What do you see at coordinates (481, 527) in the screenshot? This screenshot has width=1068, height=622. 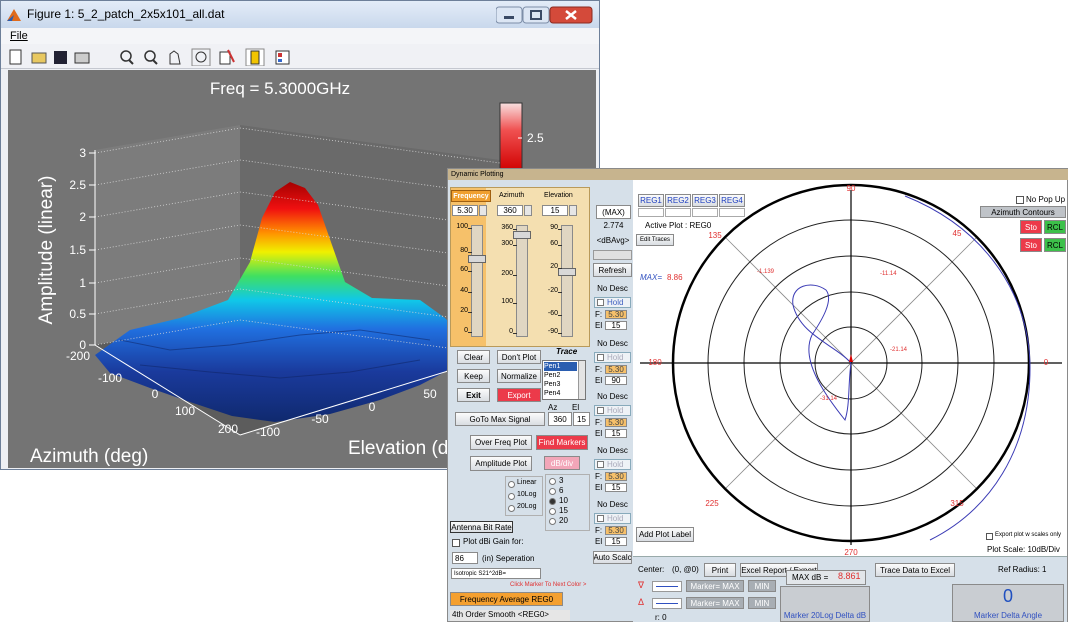 I see `button: Antenna Bit Rate` at bounding box center [481, 527].